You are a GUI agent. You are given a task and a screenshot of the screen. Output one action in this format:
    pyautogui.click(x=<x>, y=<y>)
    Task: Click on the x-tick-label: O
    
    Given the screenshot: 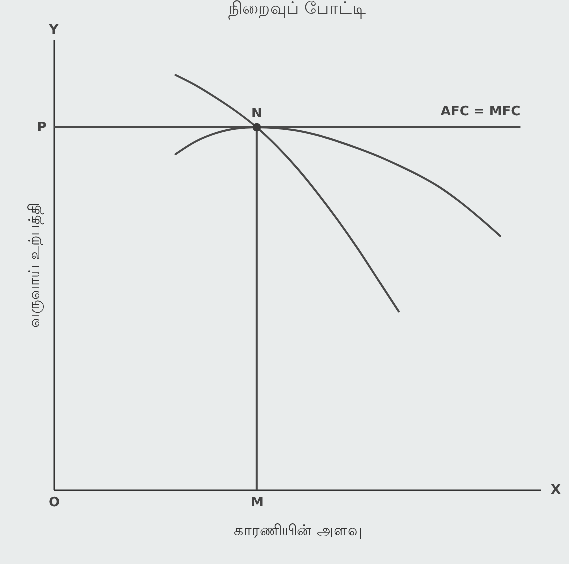 What is the action you would take?
    pyautogui.click(x=54, y=503)
    